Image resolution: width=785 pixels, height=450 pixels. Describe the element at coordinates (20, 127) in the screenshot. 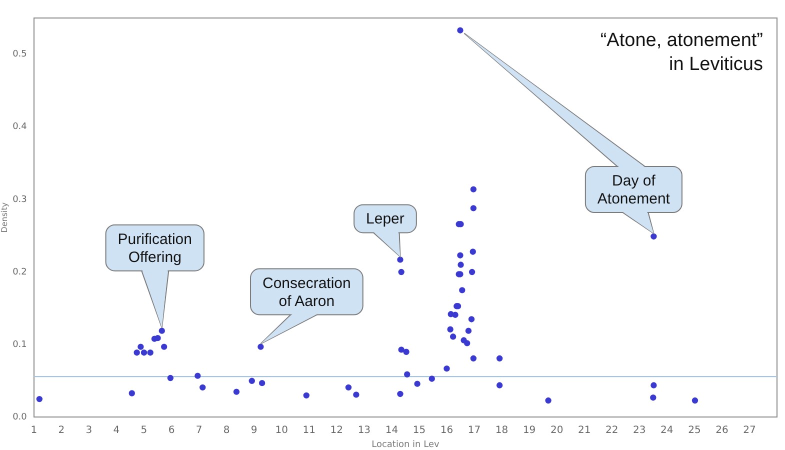

I see `y-tick-label: 0.4` at that location.